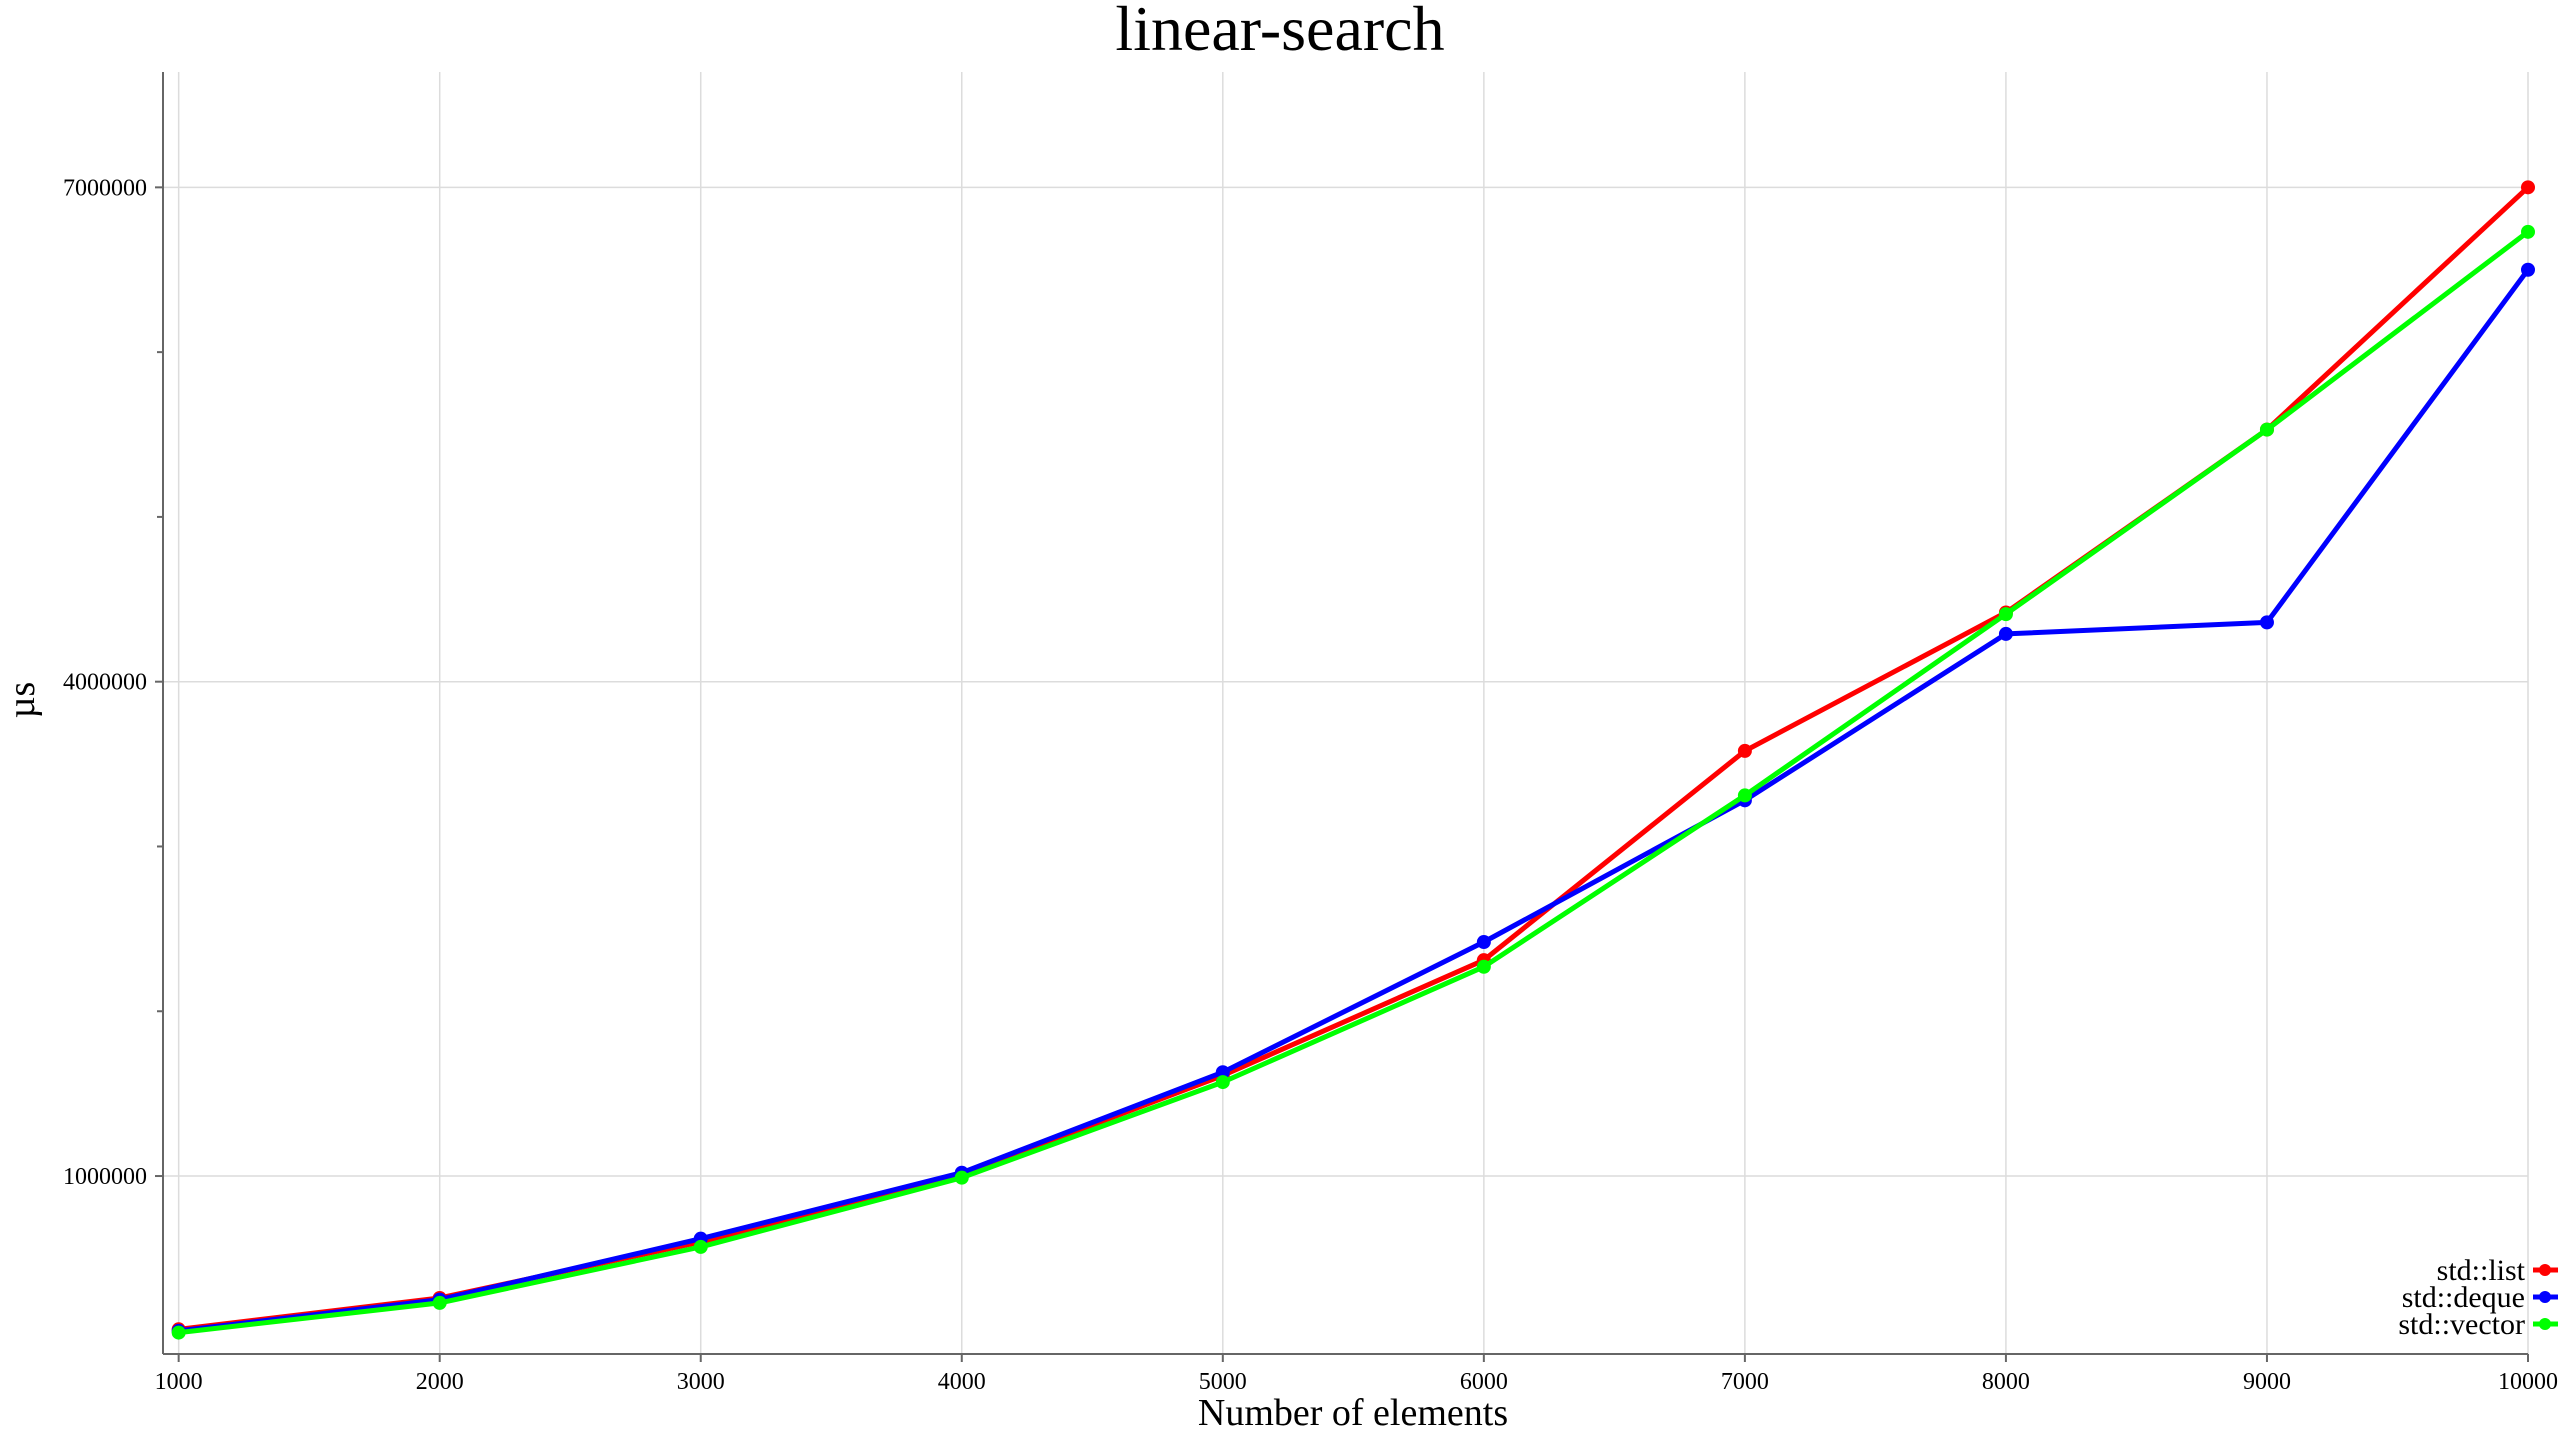  Describe the element at coordinates (105, 188) in the screenshot. I see `y-tick-label: 7000000` at that location.